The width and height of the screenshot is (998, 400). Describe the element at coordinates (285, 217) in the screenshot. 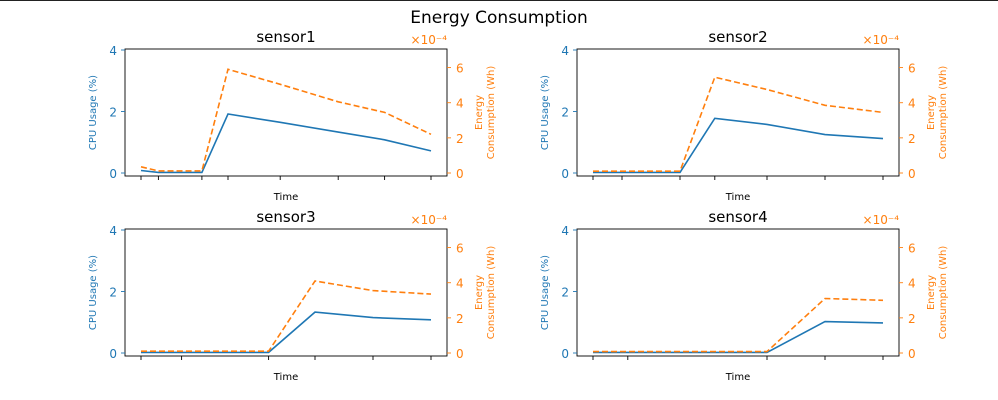

I see `panel-title: sensor3` at that location.